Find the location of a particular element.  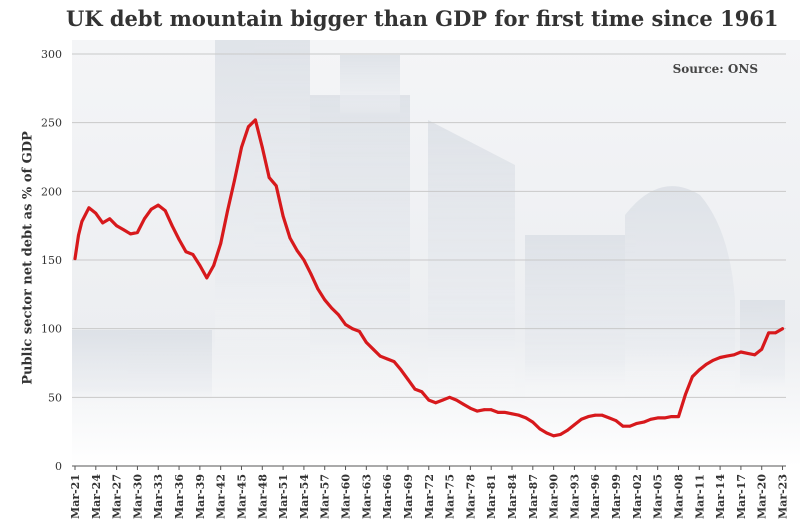

x-tick-label: Mar-14 is located at coordinates (720, 496).